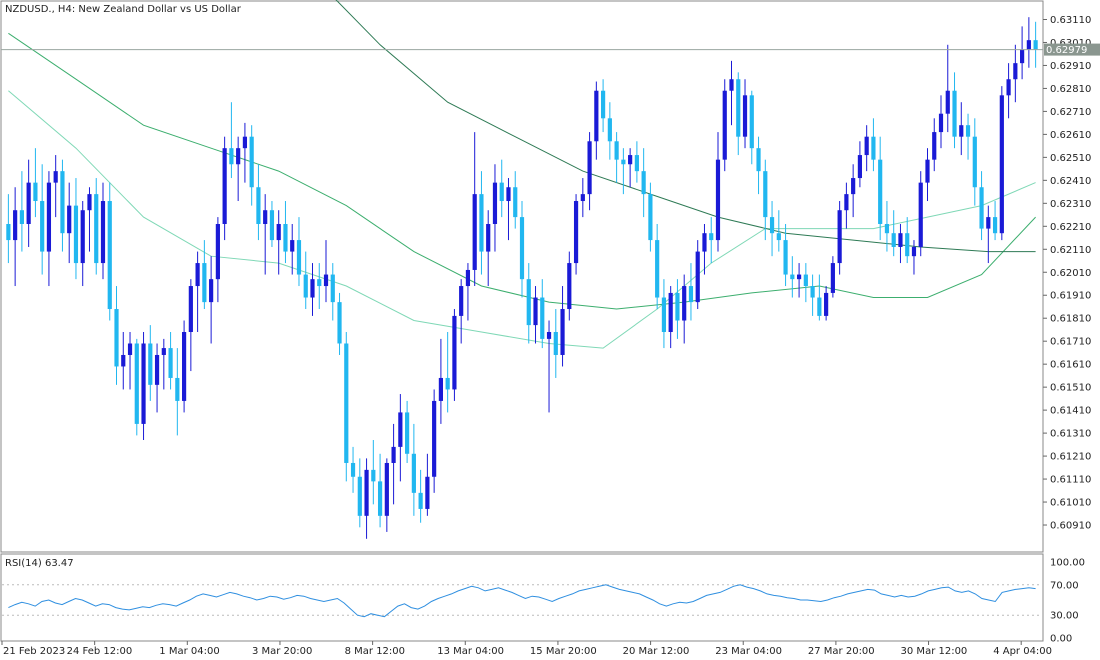  What do you see at coordinates (1067, 563) in the screenshot?
I see `rsi-tick-label: 100.00` at bounding box center [1067, 563].